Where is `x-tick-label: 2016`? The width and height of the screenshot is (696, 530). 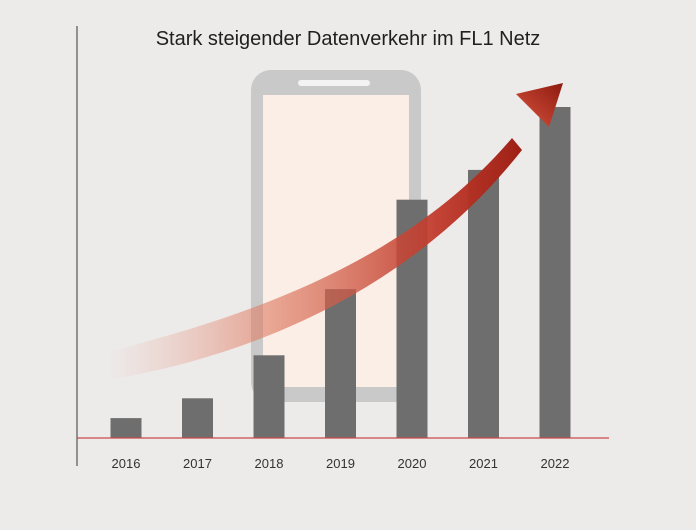
x-tick-label: 2016 is located at coordinates (126, 463).